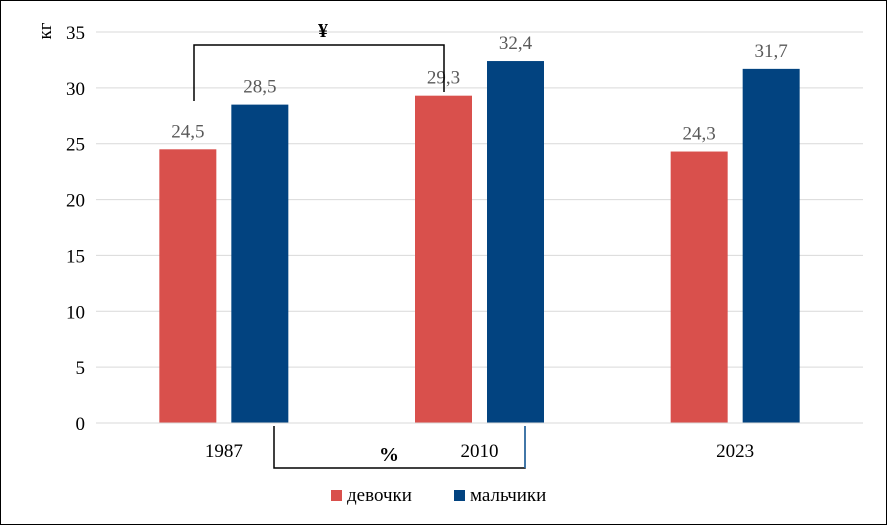 The width and height of the screenshot is (887, 526). Describe the element at coordinates (459, 495) in the screenshot. I see `legend-swatch-boys` at that location.